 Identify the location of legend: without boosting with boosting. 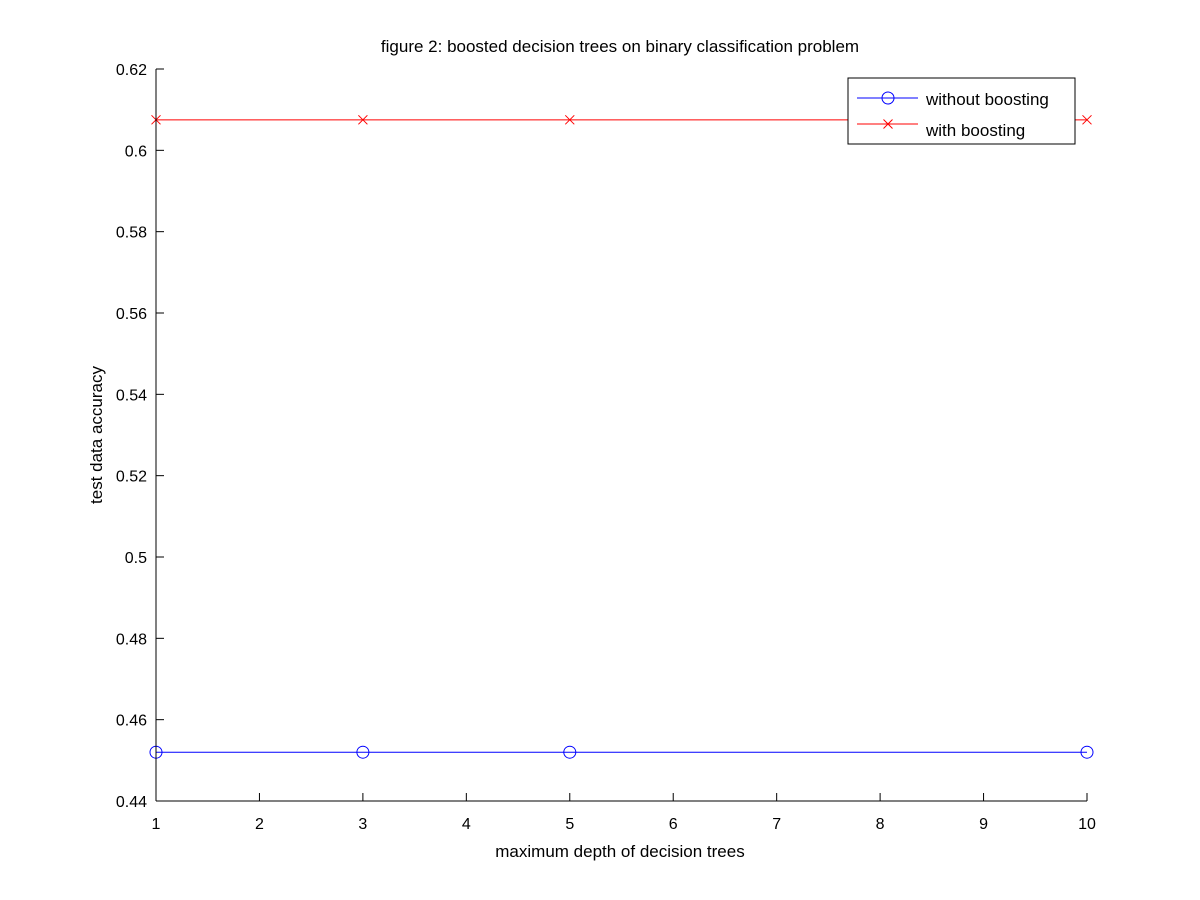
(961, 111).